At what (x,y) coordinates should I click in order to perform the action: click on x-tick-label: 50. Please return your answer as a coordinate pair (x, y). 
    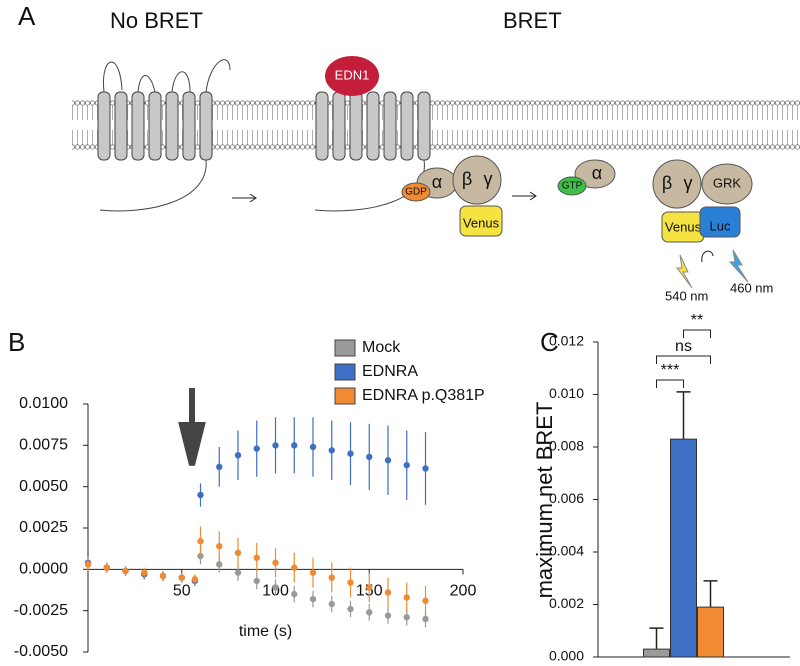
    Looking at the image, I should click on (182, 591).